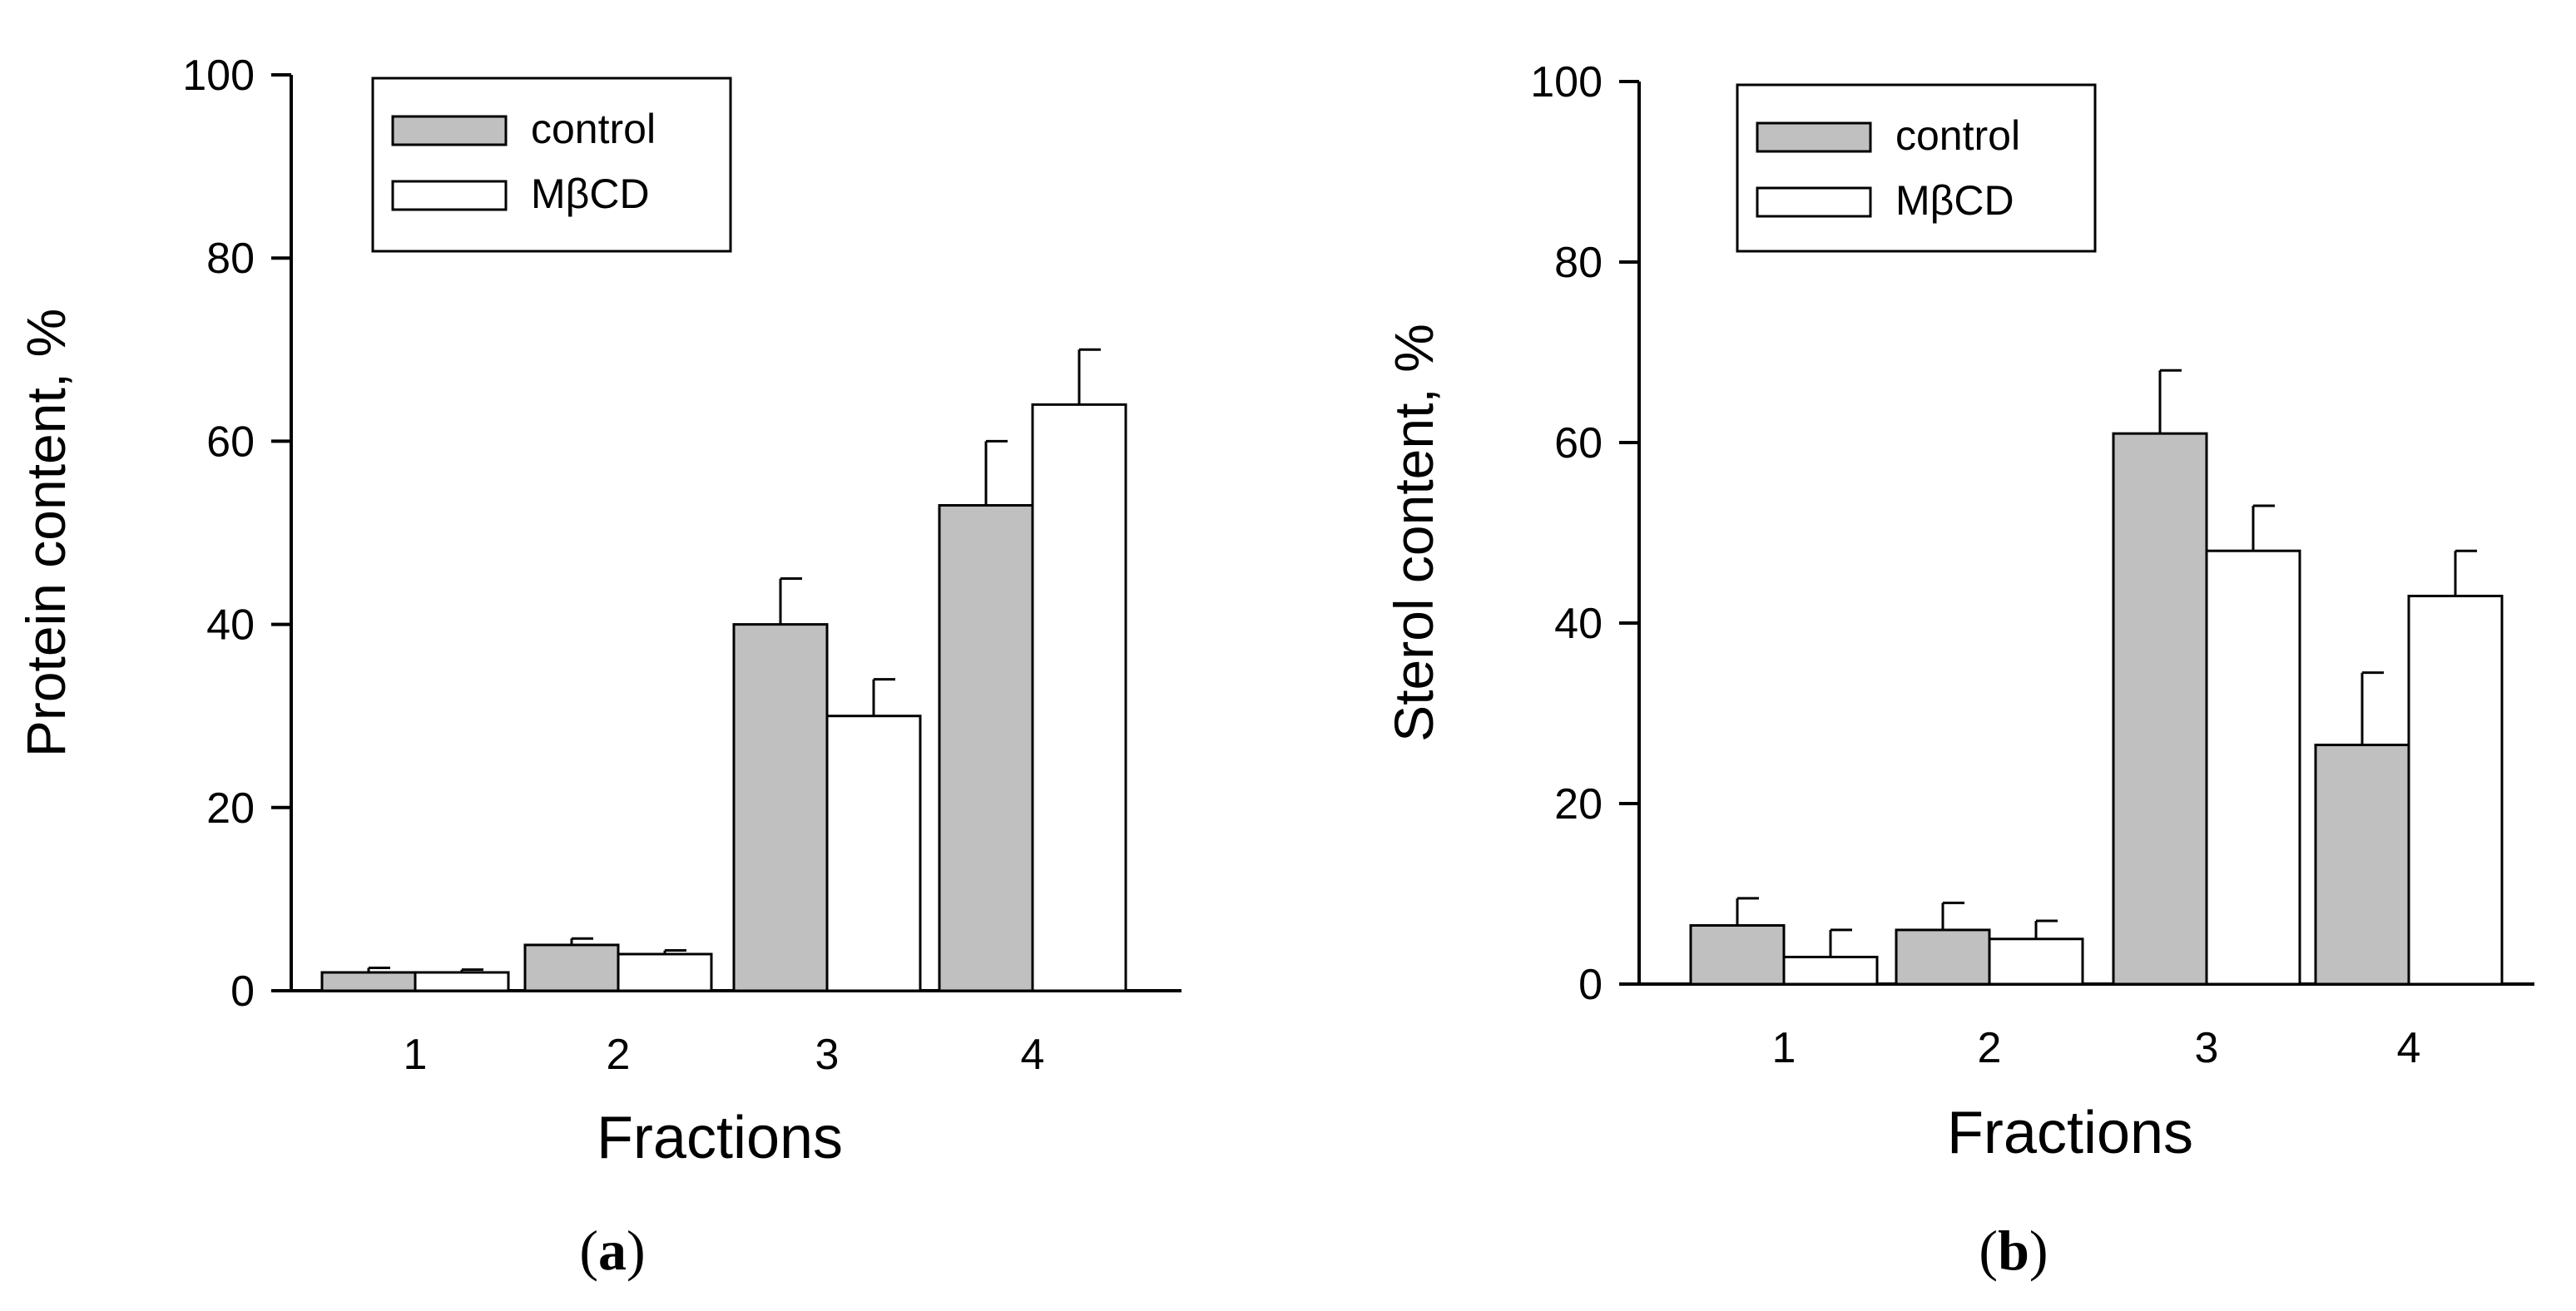  I want to click on caption-letter: a, so click(612, 1250).